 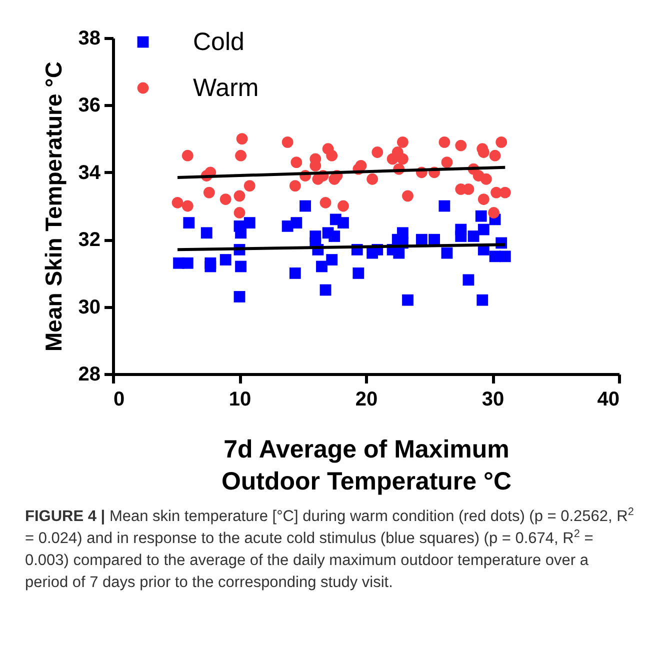 What do you see at coordinates (53, 207) in the screenshot?
I see `y-axis-title: Mean Skin Temperature °C` at bounding box center [53, 207].